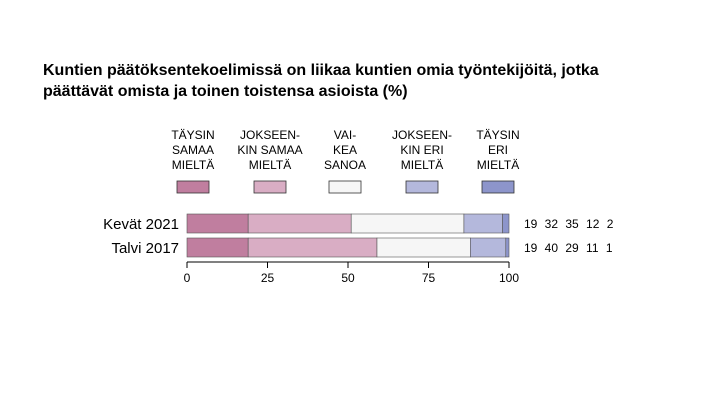 This screenshot has width=720, height=405. What do you see at coordinates (569, 224) in the screenshot?
I see `value-labels-row-1: 19 32 35 12 2` at bounding box center [569, 224].